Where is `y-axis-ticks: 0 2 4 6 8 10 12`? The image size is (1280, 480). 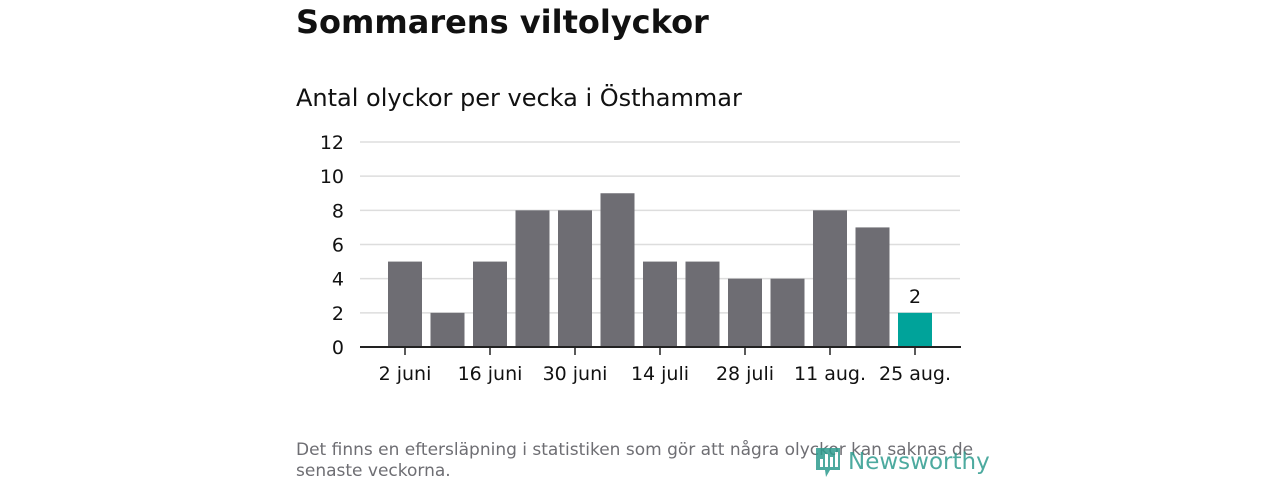 y-axis-ticks: 0 2 4 6 8 10 12 is located at coordinates (332, 245).